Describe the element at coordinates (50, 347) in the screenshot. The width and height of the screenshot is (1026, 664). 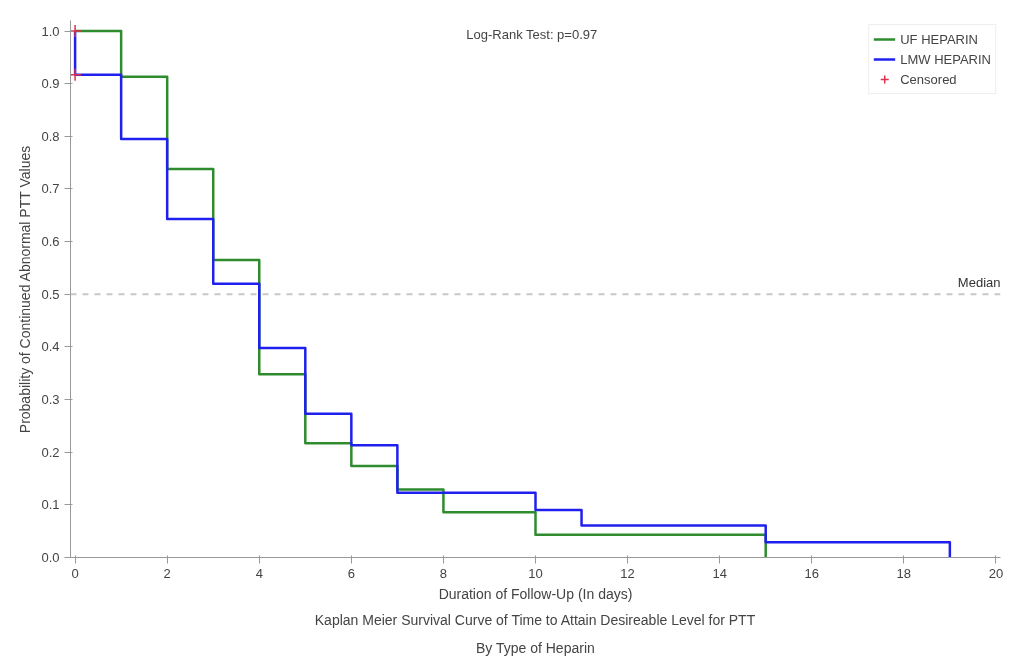
I see `y-tick-label: 0.4` at that location.